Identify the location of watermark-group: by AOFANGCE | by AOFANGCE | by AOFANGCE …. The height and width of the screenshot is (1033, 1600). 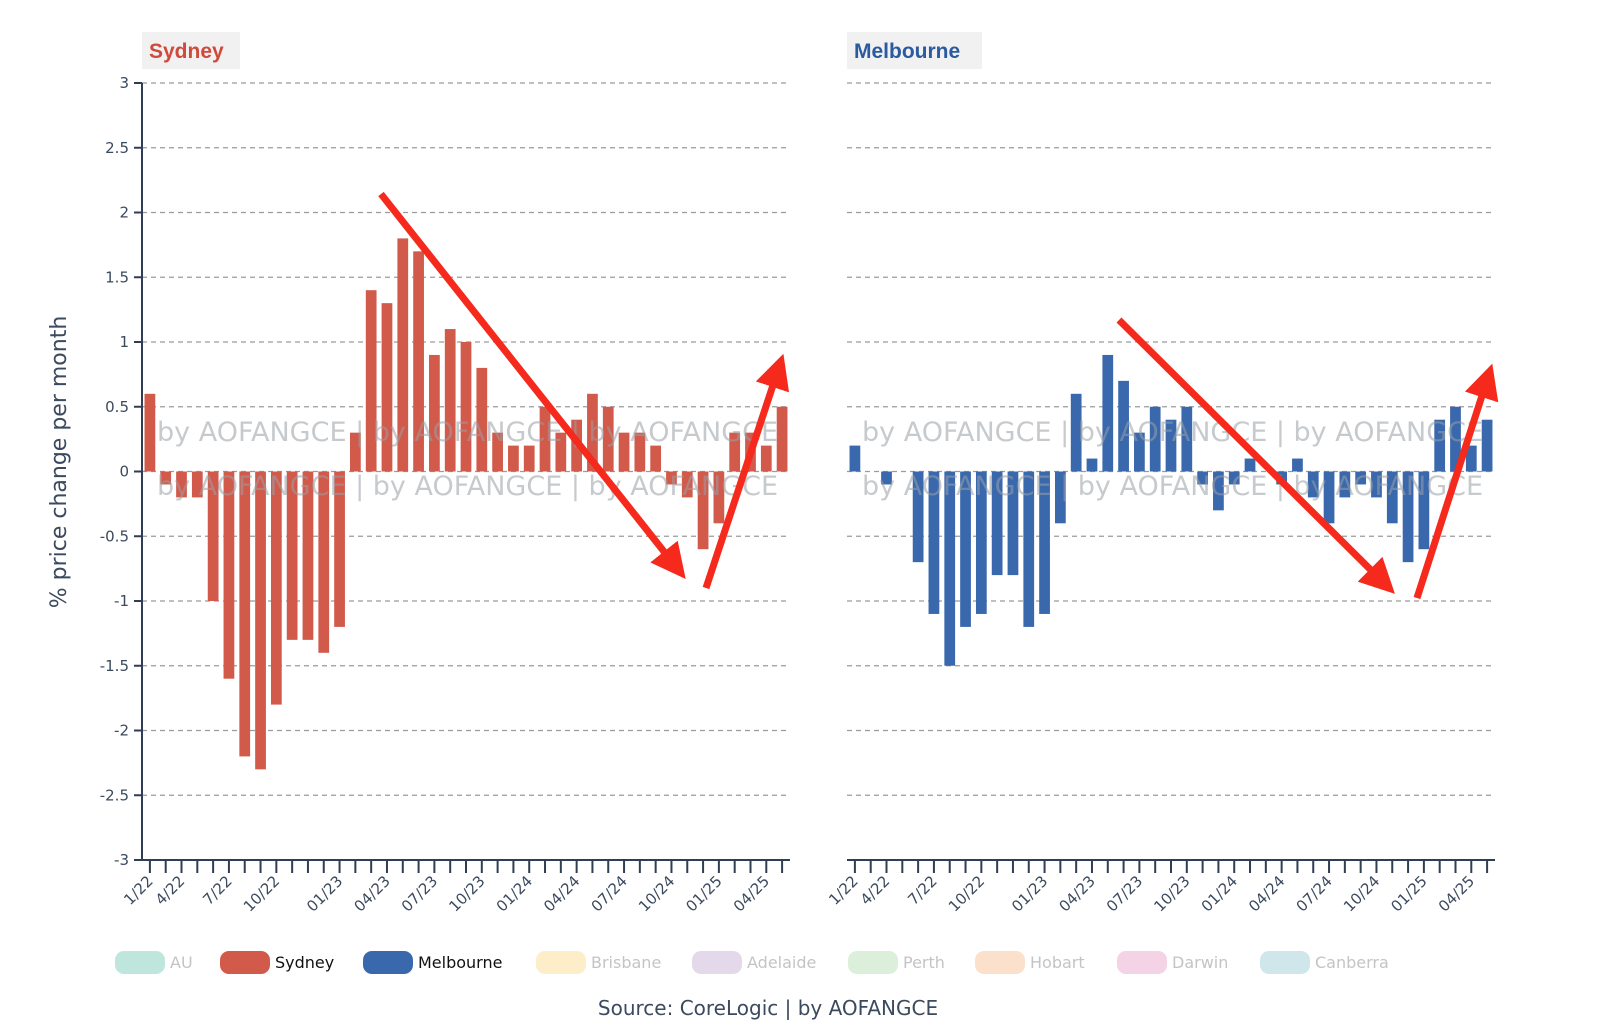
(467, 459).